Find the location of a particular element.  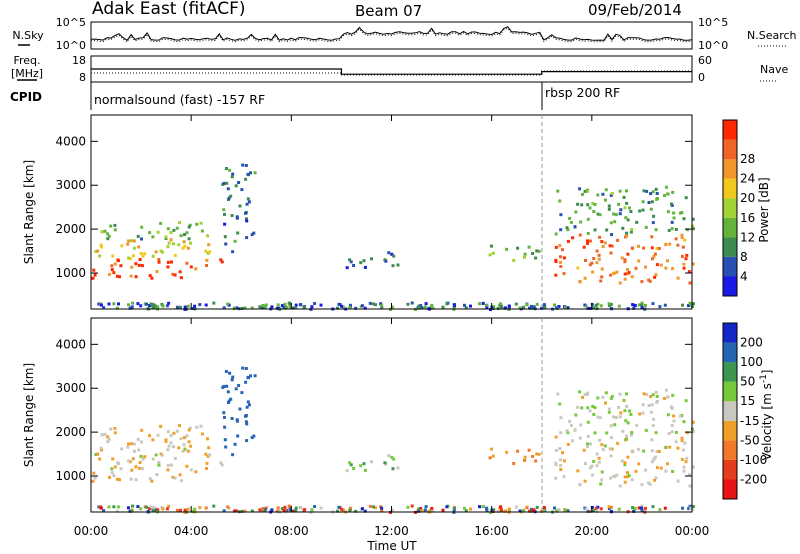

time-tick-label: 12:00 is located at coordinates (391, 531).